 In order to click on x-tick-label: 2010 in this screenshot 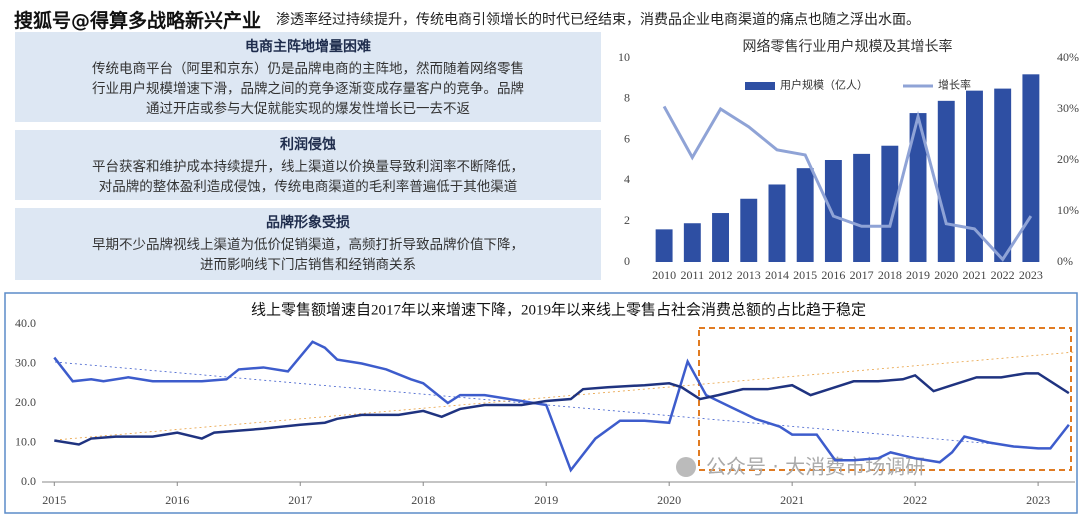, I will do `click(664, 275)`.